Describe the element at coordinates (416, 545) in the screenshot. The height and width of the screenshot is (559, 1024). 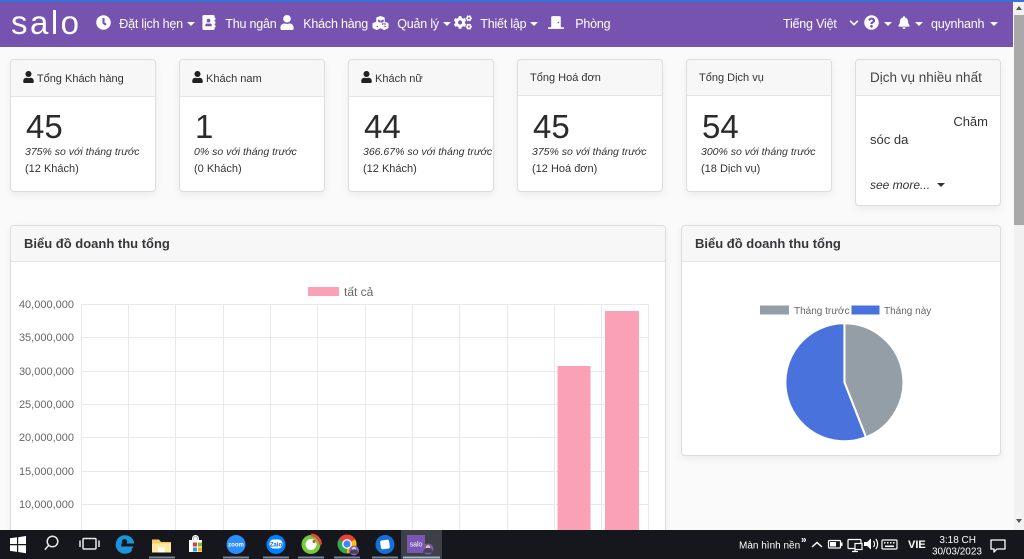
I see `svg-text: salo` at that location.